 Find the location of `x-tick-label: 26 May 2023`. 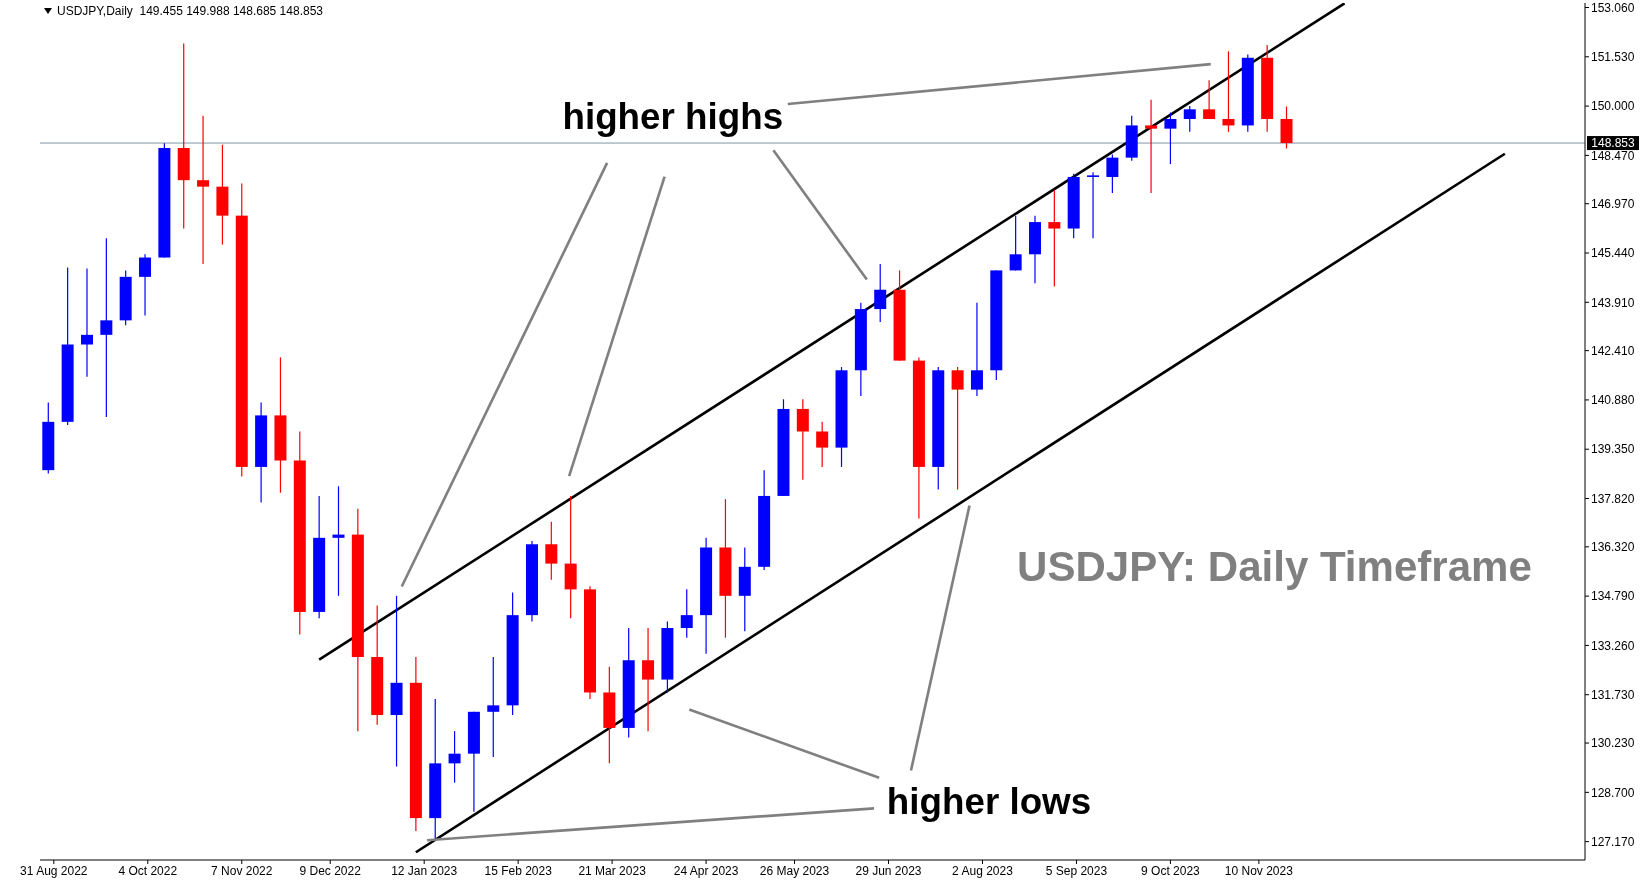

x-tick-label: 26 May 2023 is located at coordinates (794, 870).